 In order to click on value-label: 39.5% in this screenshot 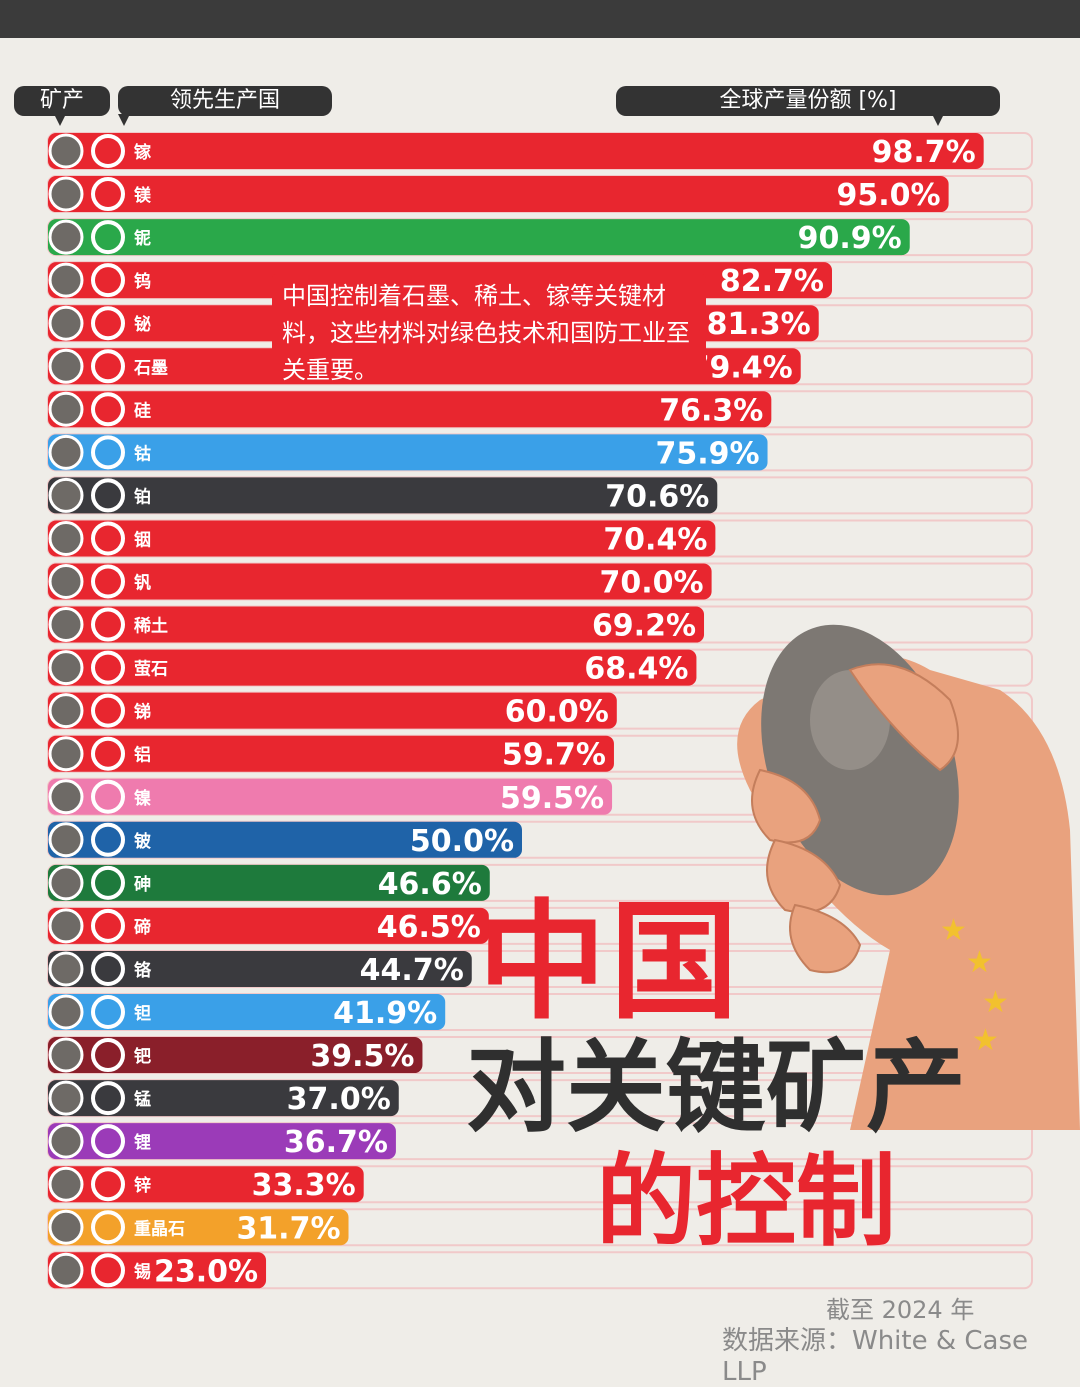, I will do `click(362, 1056)`.